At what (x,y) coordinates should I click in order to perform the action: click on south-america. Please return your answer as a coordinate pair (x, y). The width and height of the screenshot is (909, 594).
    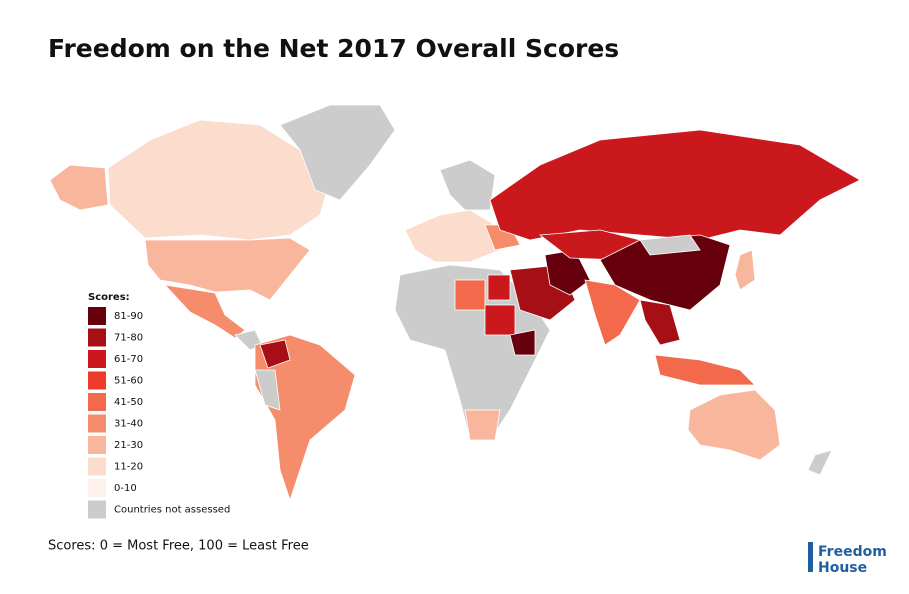
    Looking at the image, I should click on (305, 418).